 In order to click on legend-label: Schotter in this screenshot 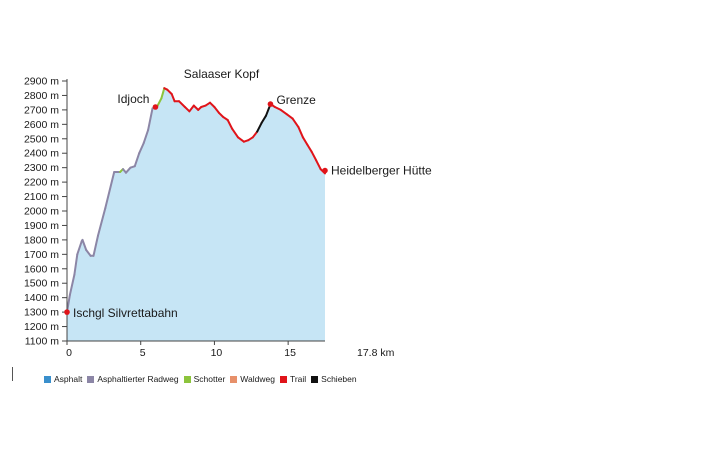, I will do `click(209, 379)`.